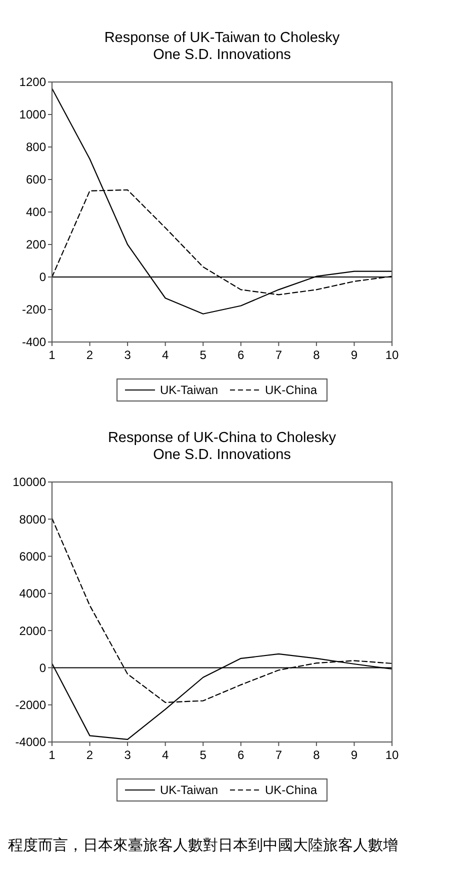 The width and height of the screenshot is (472, 873). I want to click on y-tick-label: 2000, so click(32, 631).